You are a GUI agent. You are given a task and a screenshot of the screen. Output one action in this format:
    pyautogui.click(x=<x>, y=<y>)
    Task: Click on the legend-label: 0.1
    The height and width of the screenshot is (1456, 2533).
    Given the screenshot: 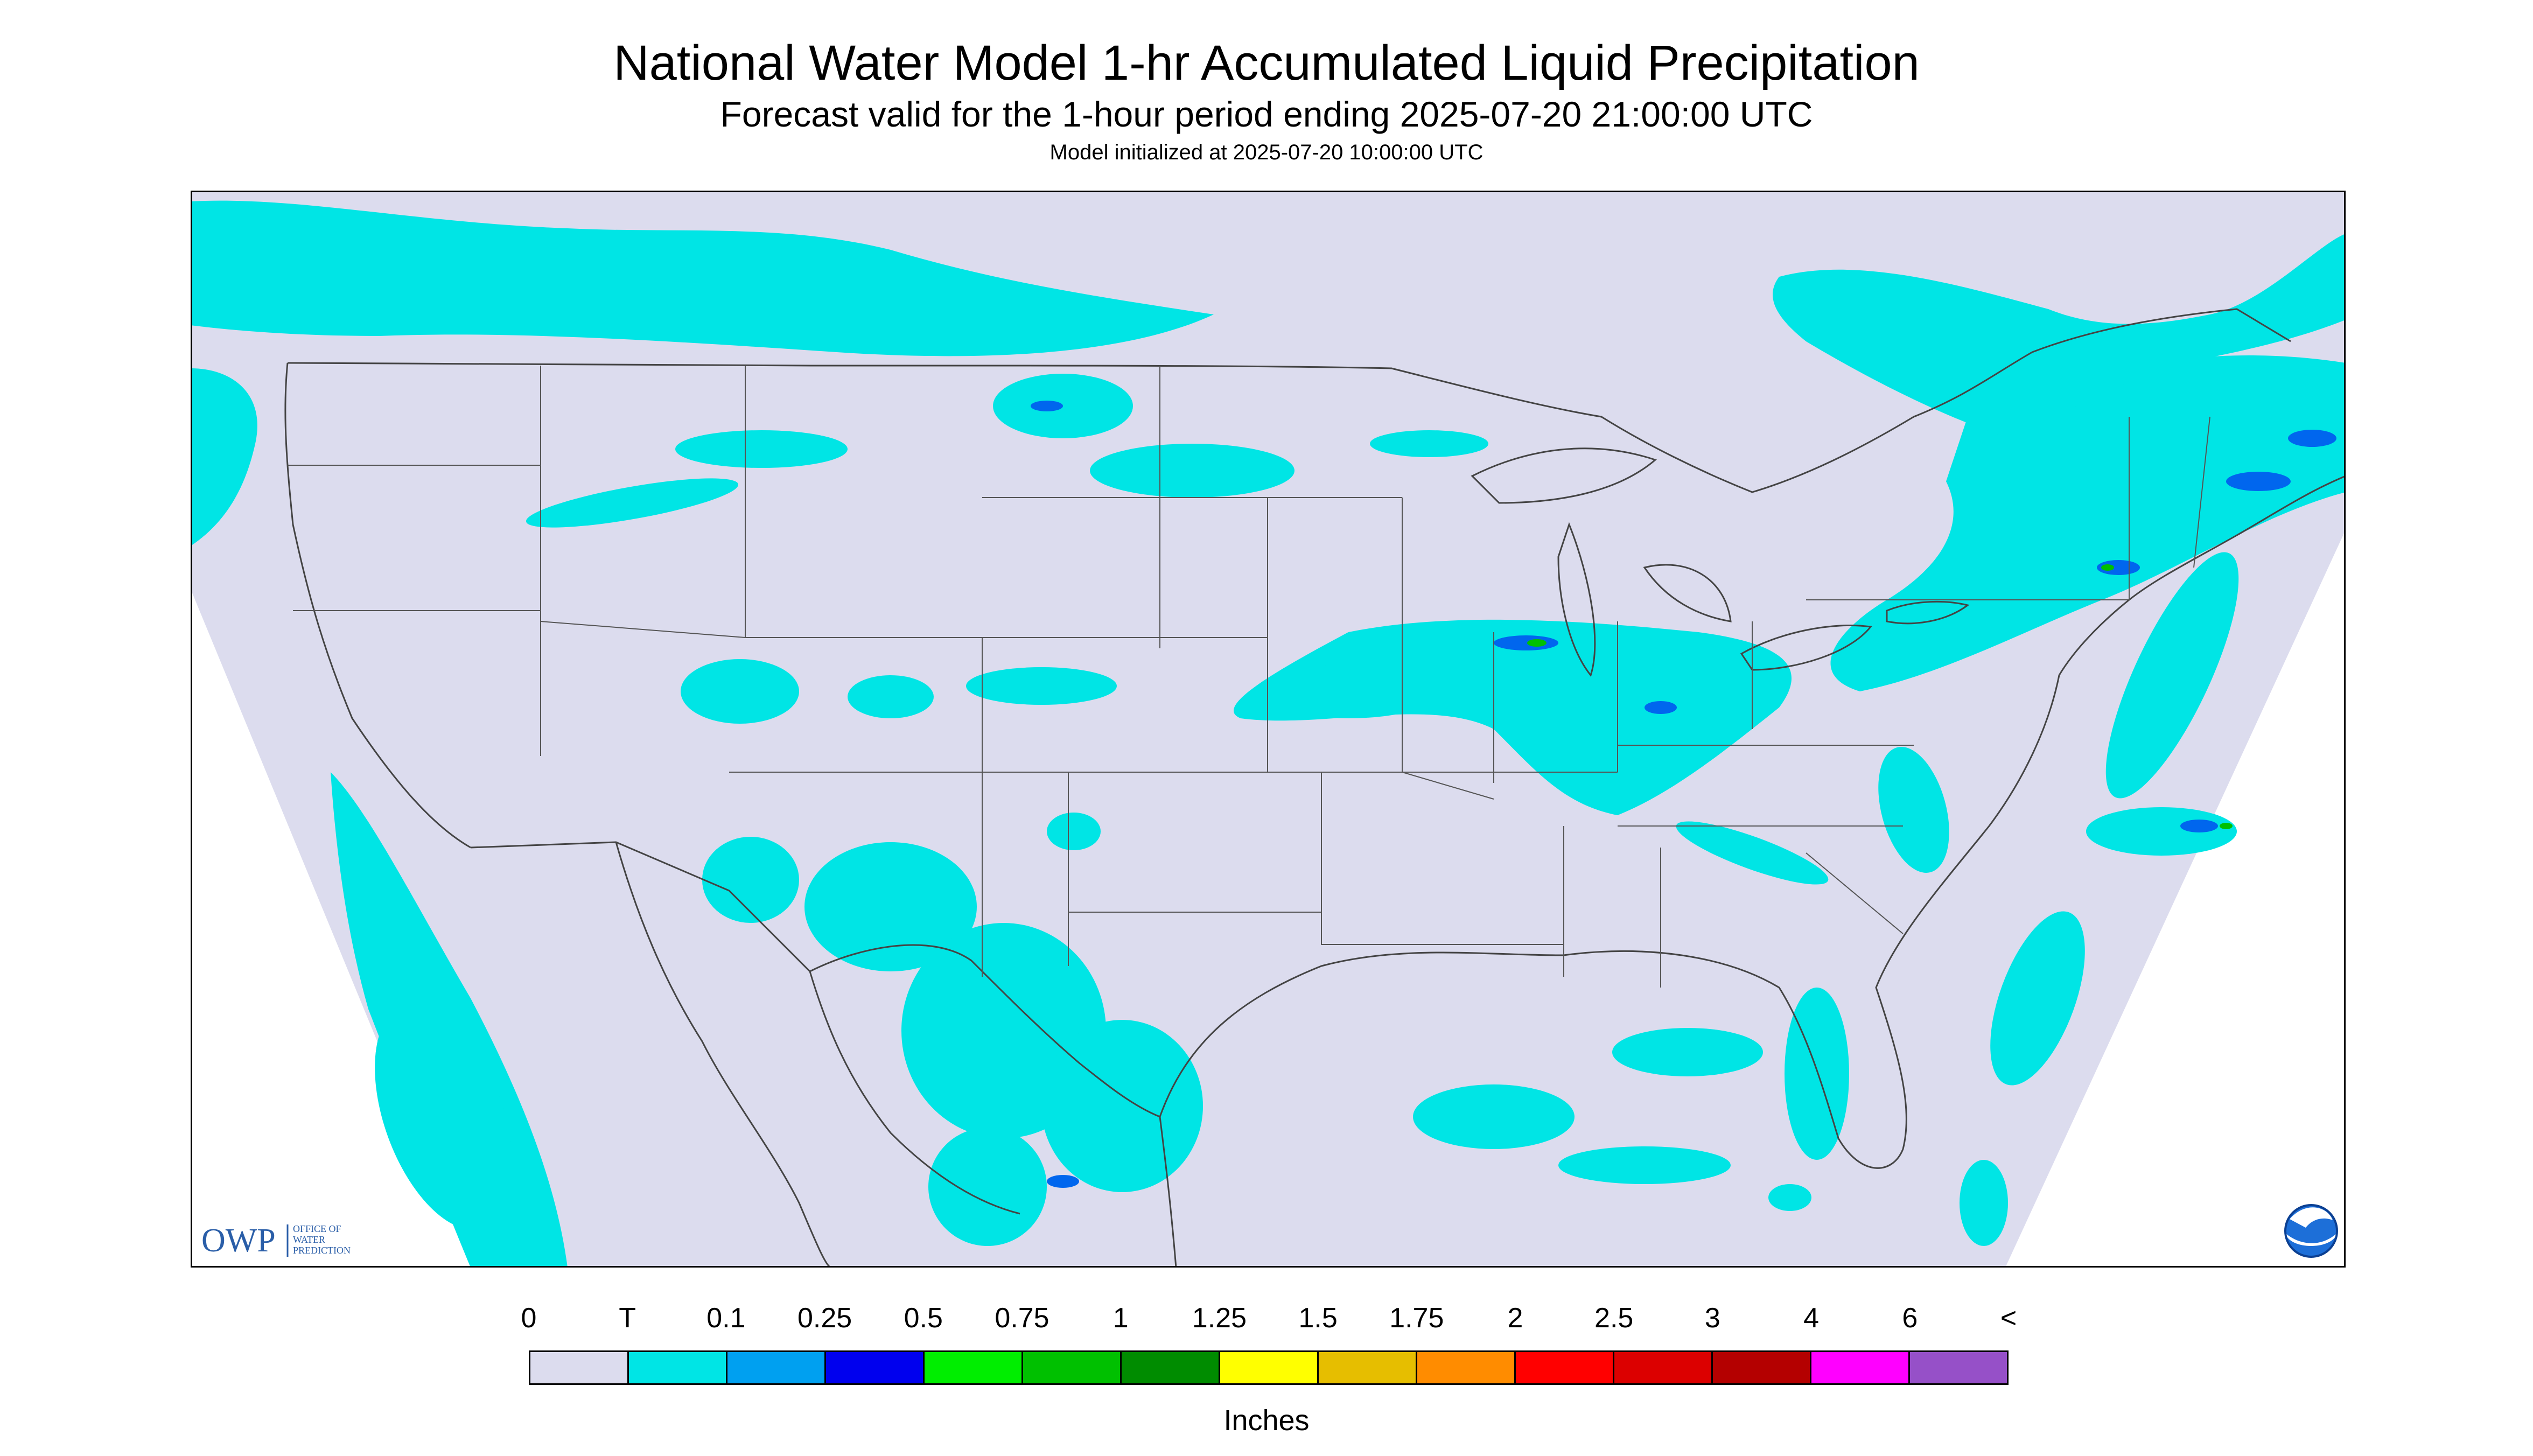 What is the action you would take?
    pyautogui.click(x=726, y=1318)
    